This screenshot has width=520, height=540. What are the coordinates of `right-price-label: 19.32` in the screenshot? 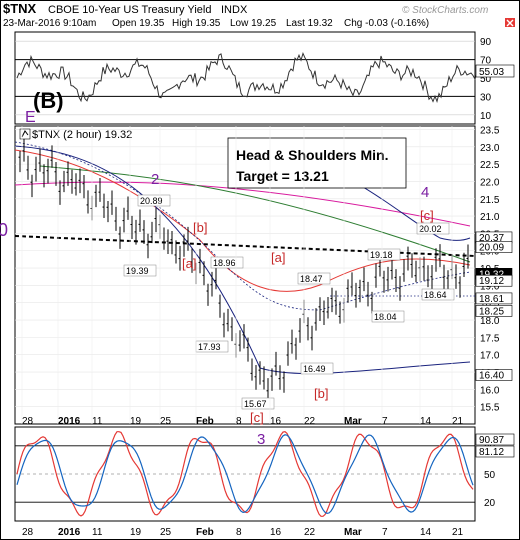 It's located at (491, 274).